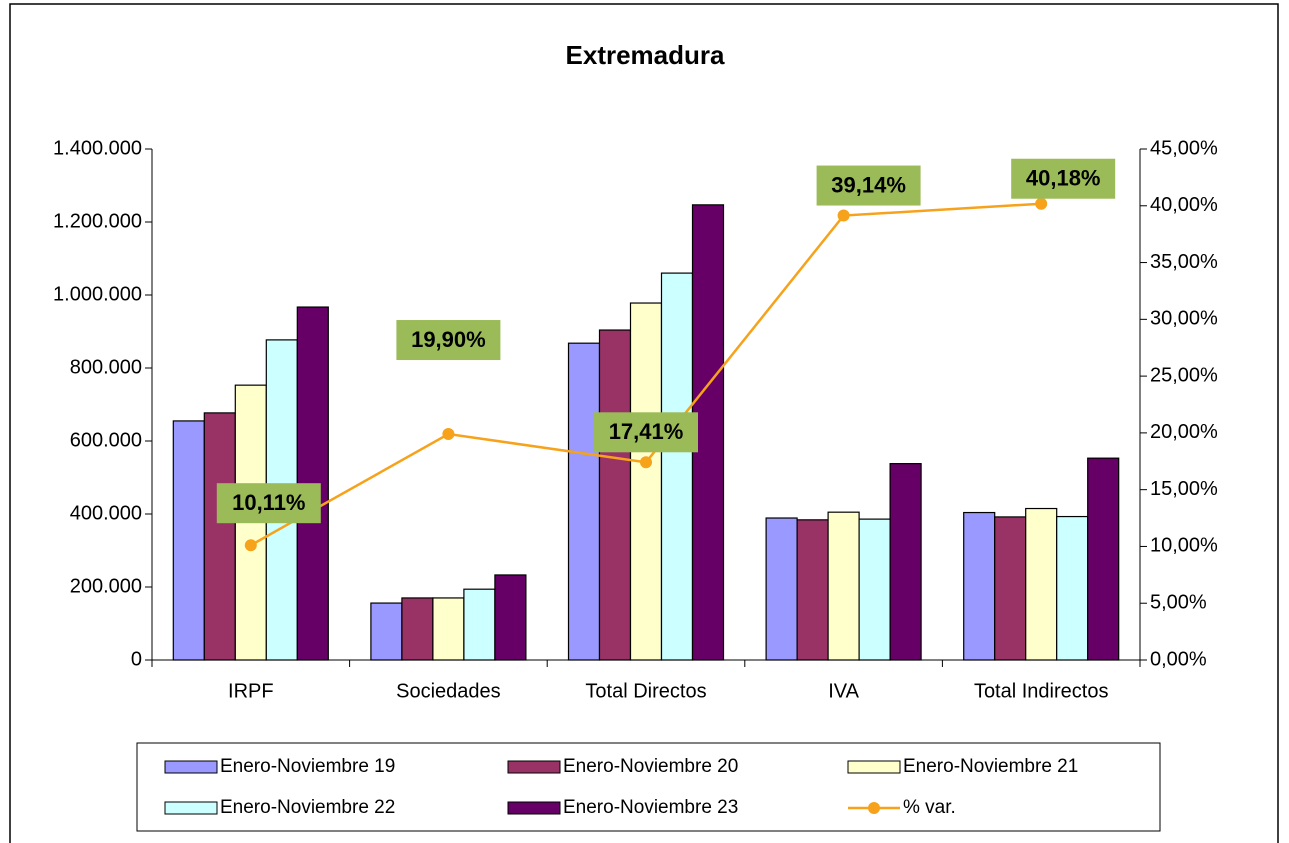  What do you see at coordinates (97, 294) in the screenshot?
I see `y-tick-label: 1.000.000` at bounding box center [97, 294].